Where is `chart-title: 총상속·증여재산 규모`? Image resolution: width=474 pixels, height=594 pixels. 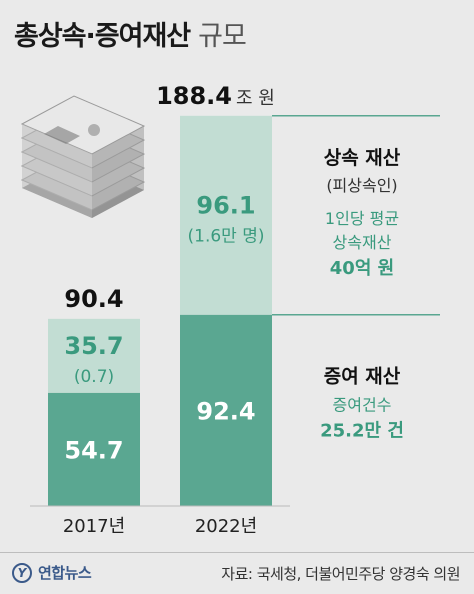
chart-title: 총상속·증여재산 규모 is located at coordinates (130, 33).